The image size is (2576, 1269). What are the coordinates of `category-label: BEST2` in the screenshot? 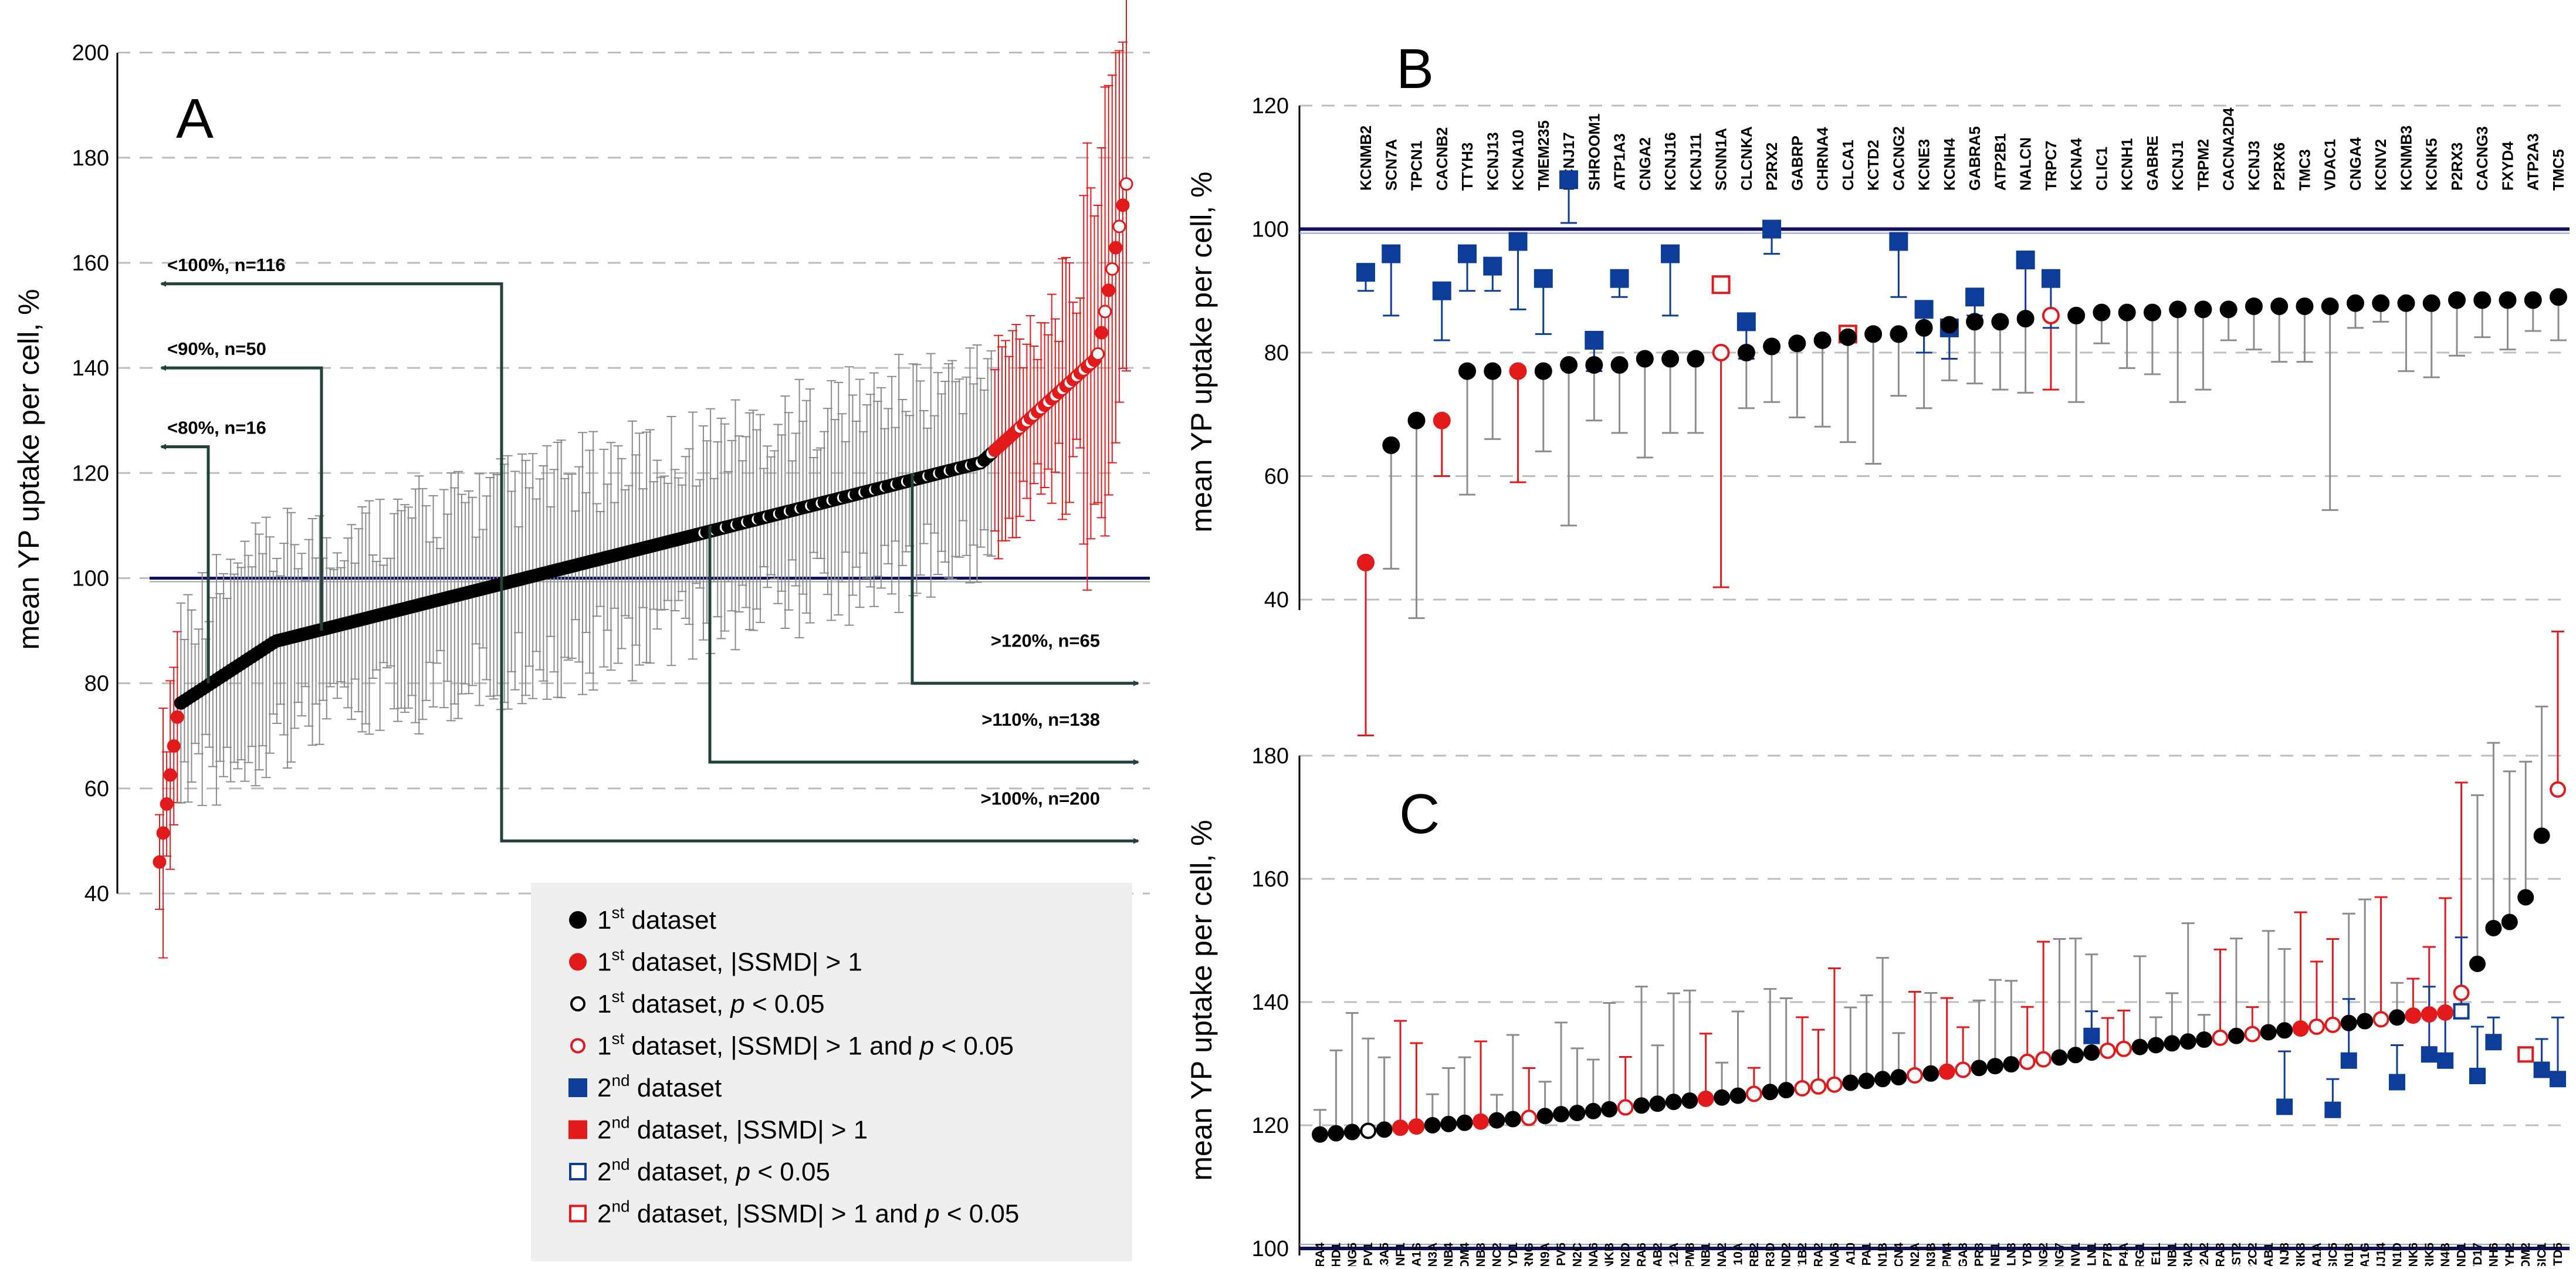 It's located at (2236, 1254).